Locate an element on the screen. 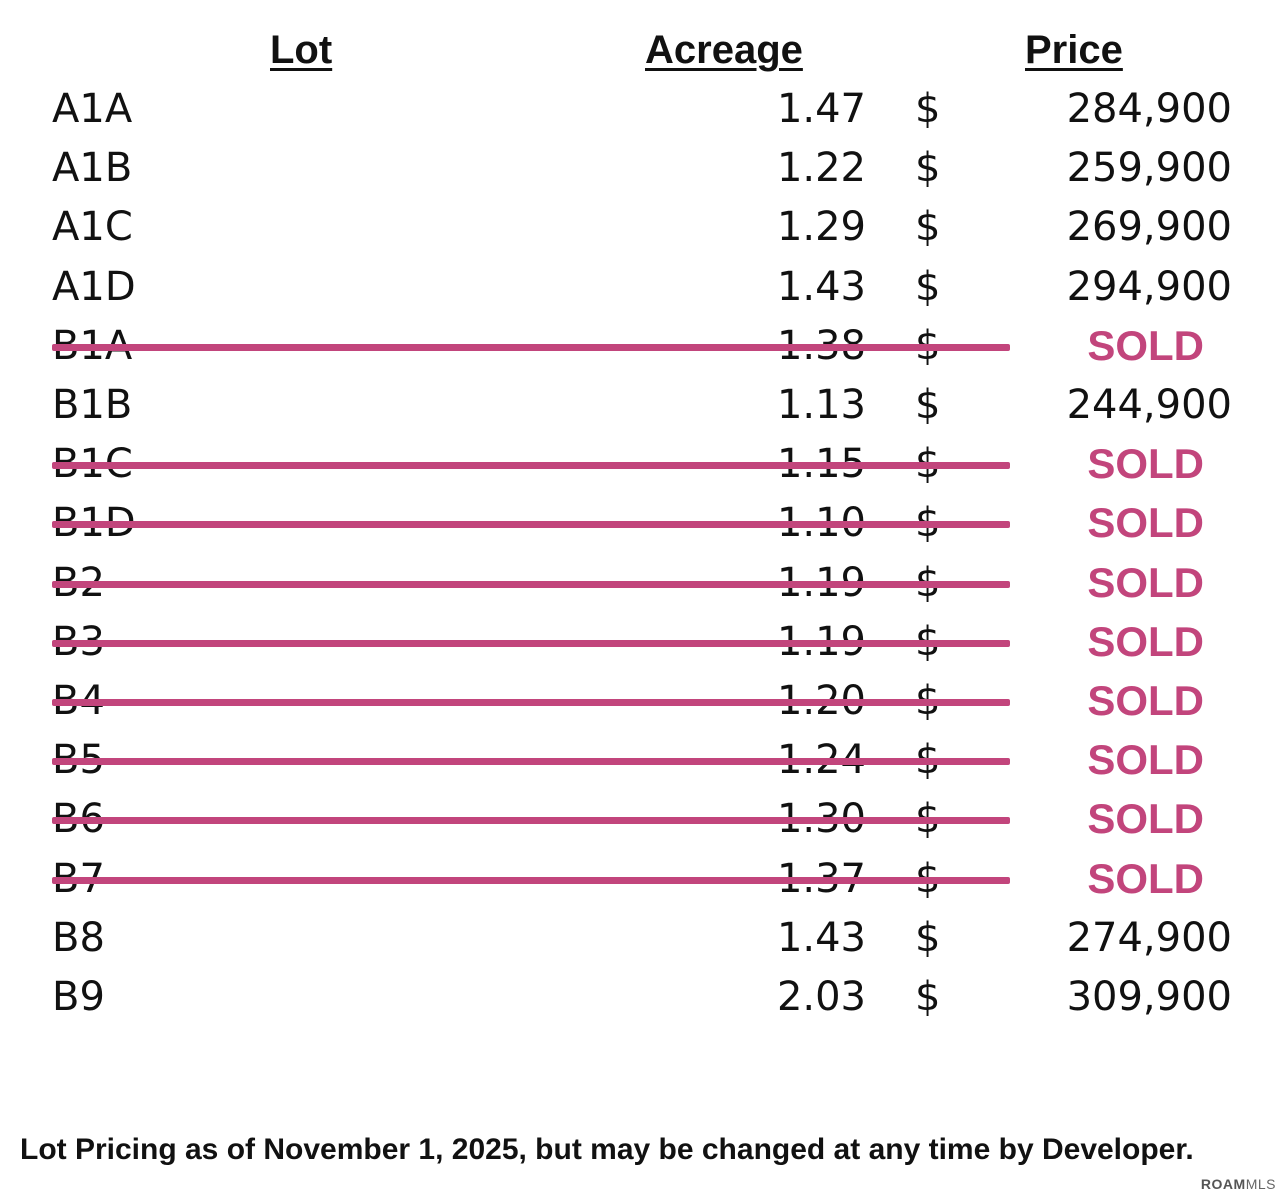  table-row: B51.24$SOLD is located at coordinates (640, 760).